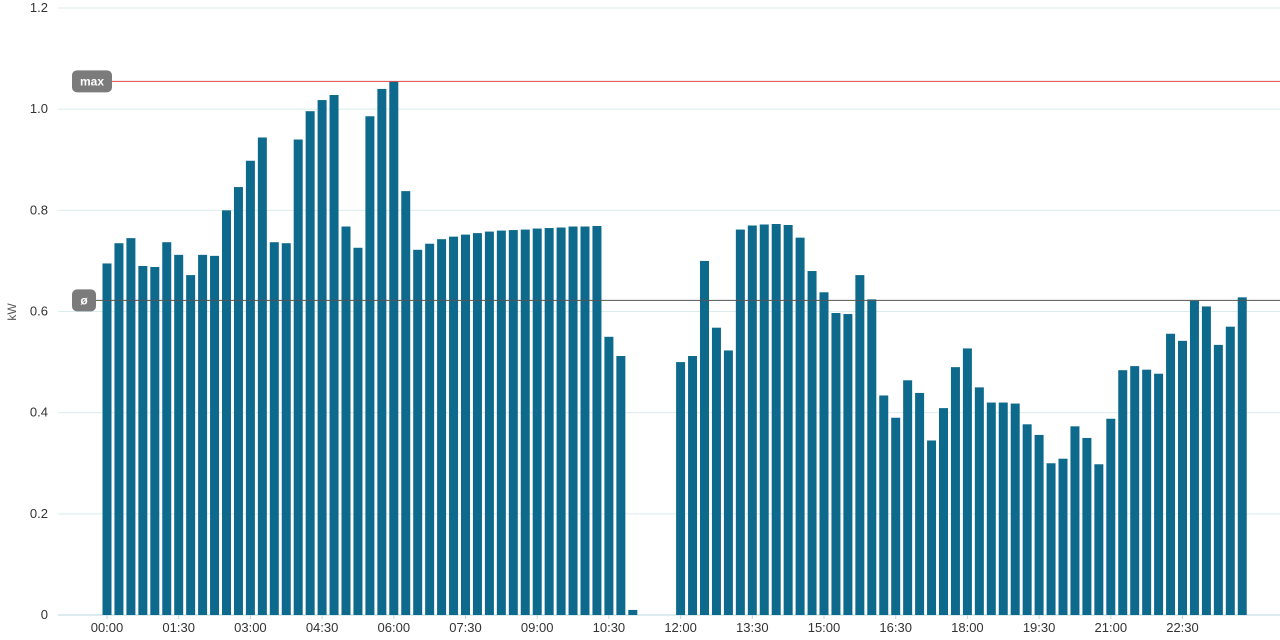 The height and width of the screenshot is (640, 1280). Describe the element at coordinates (39, 412) in the screenshot. I see `y-tick-label: 0.4` at that location.